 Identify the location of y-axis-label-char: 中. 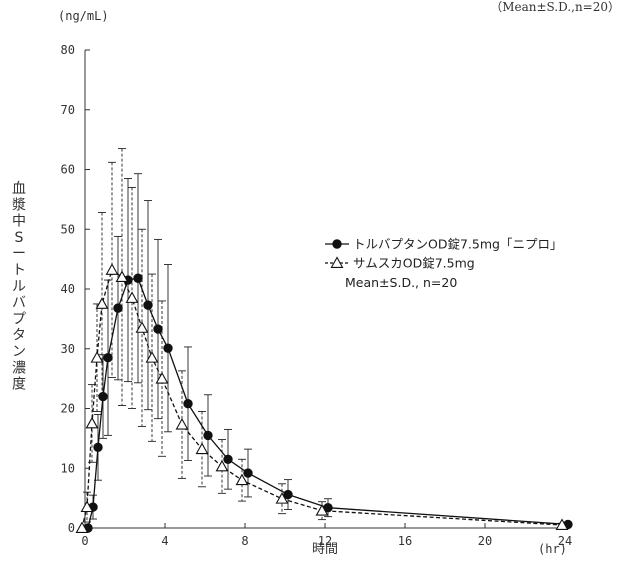
(19, 222).